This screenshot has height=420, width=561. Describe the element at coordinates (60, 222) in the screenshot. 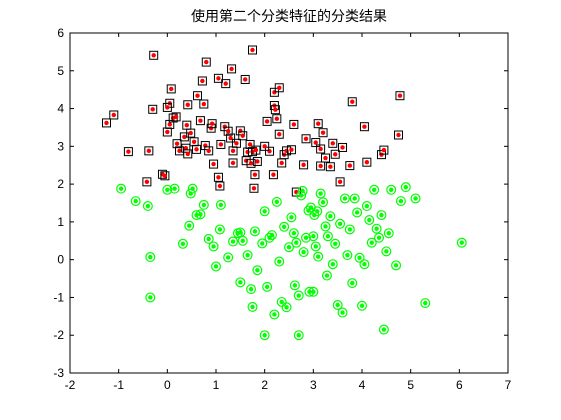

I see `y-tick-label: 1` at that location.